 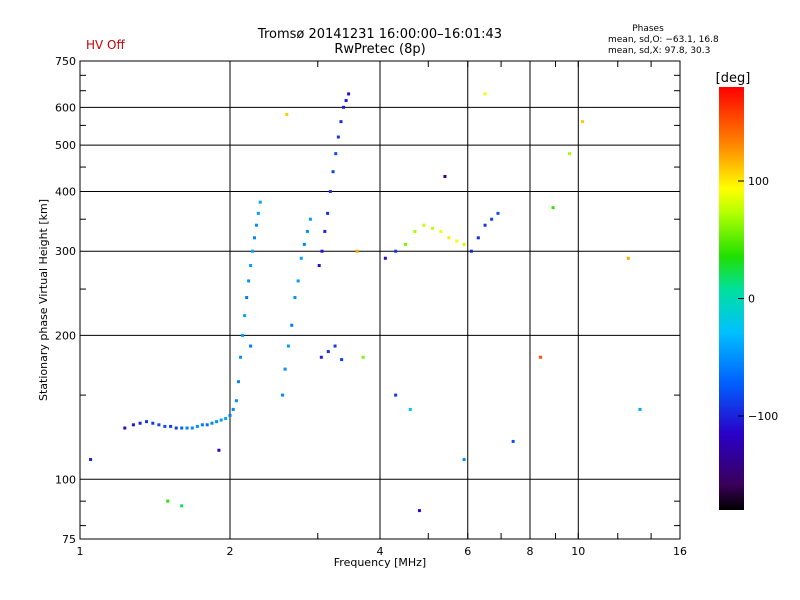 I want to click on x-tick-label: 16, so click(x=680, y=551).